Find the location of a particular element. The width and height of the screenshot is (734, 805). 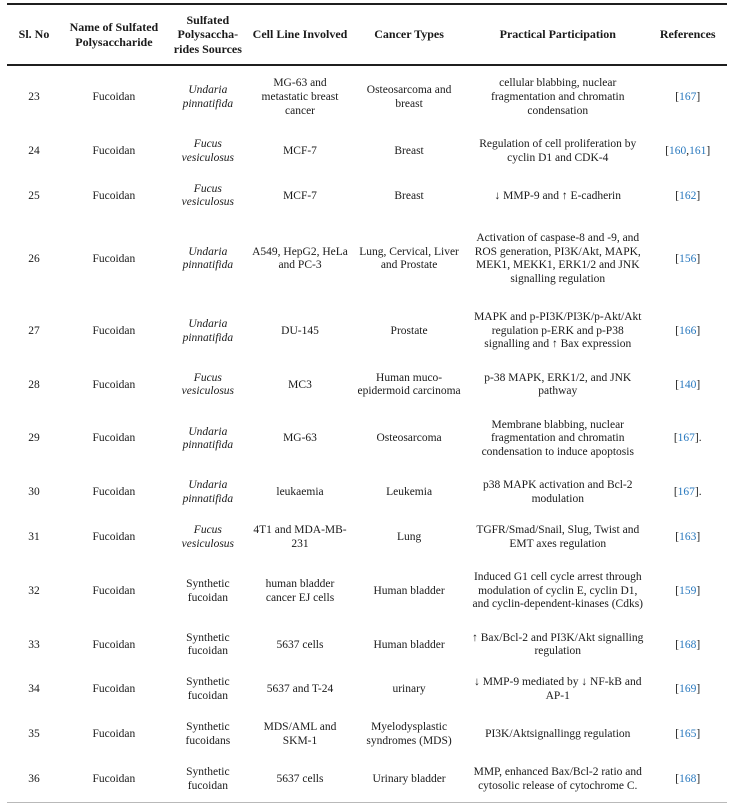

cell-sl-no: 23 is located at coordinates (34, 97).